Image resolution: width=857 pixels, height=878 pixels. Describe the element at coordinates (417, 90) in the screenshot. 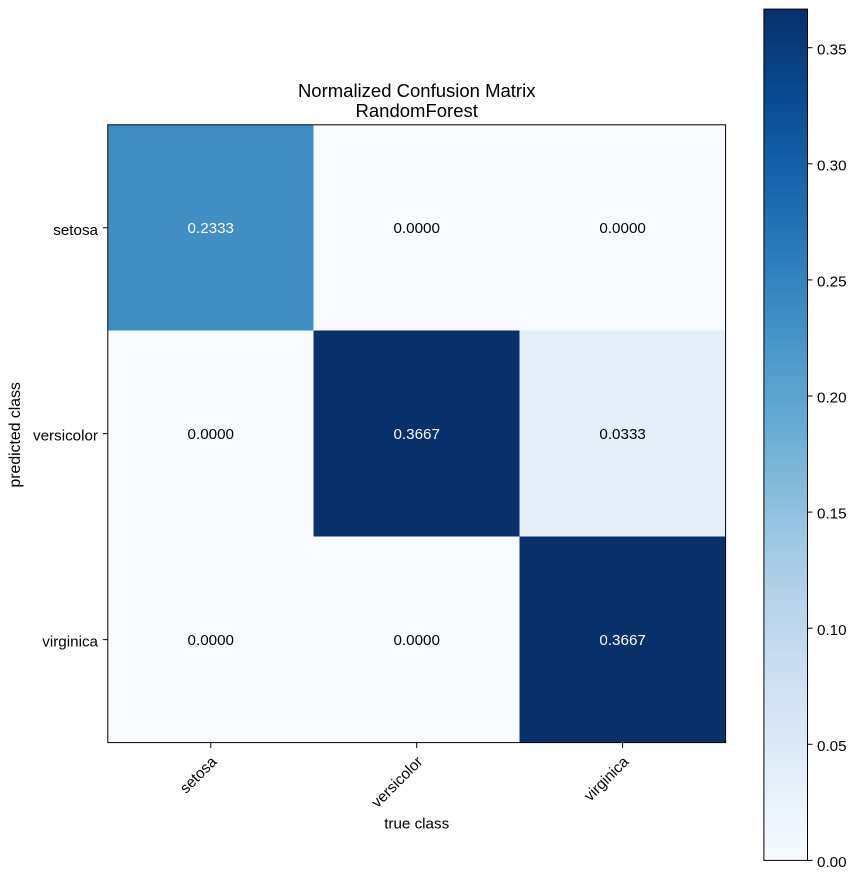

I see `svg-text: Normalized Confusion Matrix` at that location.